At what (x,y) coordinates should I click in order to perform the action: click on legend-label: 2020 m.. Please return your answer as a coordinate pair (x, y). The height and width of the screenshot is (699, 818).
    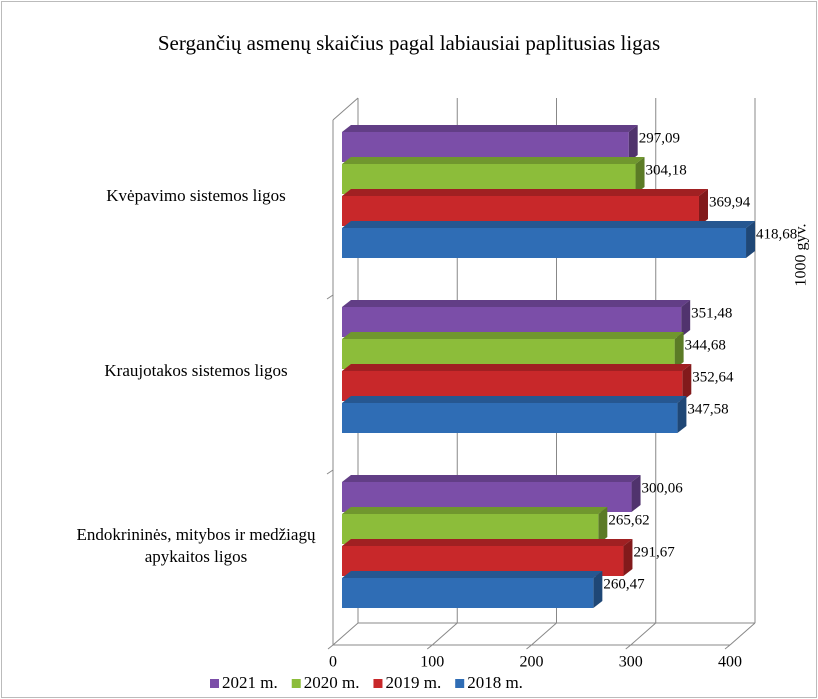
    Looking at the image, I should click on (332, 682).